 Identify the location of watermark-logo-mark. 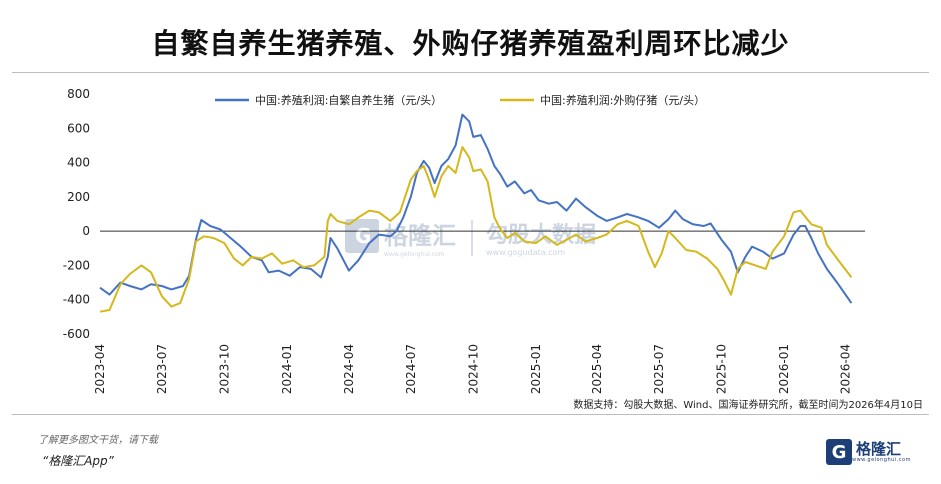
(362, 236).